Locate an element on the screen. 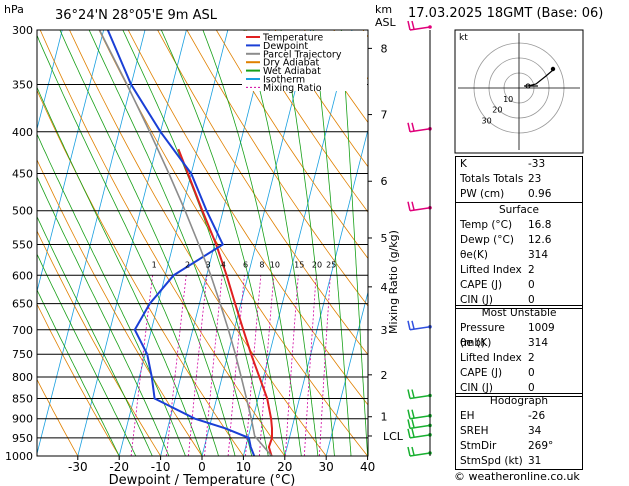 The height and width of the screenshot is (486, 629). index-label: Lifted Index is located at coordinates (491, 358).